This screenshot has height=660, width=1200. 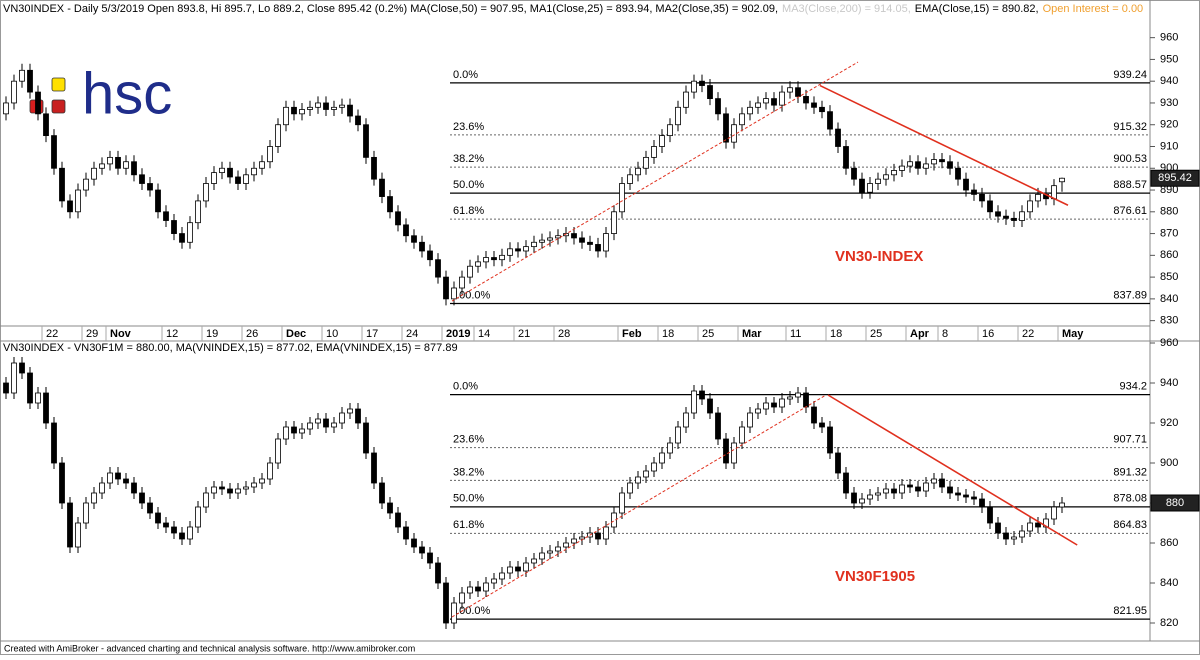 What do you see at coordinates (1169, 623) in the screenshot?
I see `y-tick-label: 820` at bounding box center [1169, 623].